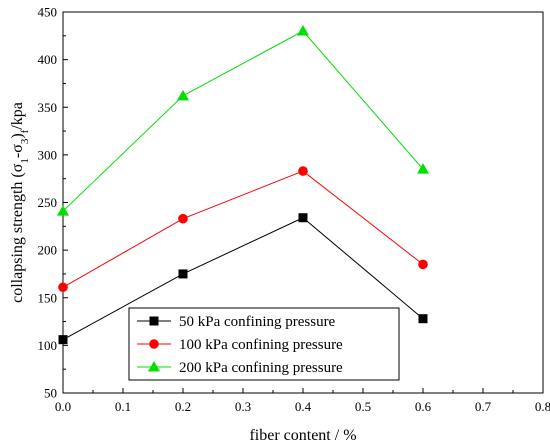 The width and height of the screenshot is (550, 447). I want to click on x-tick-label: 0.5, so click(363, 406).